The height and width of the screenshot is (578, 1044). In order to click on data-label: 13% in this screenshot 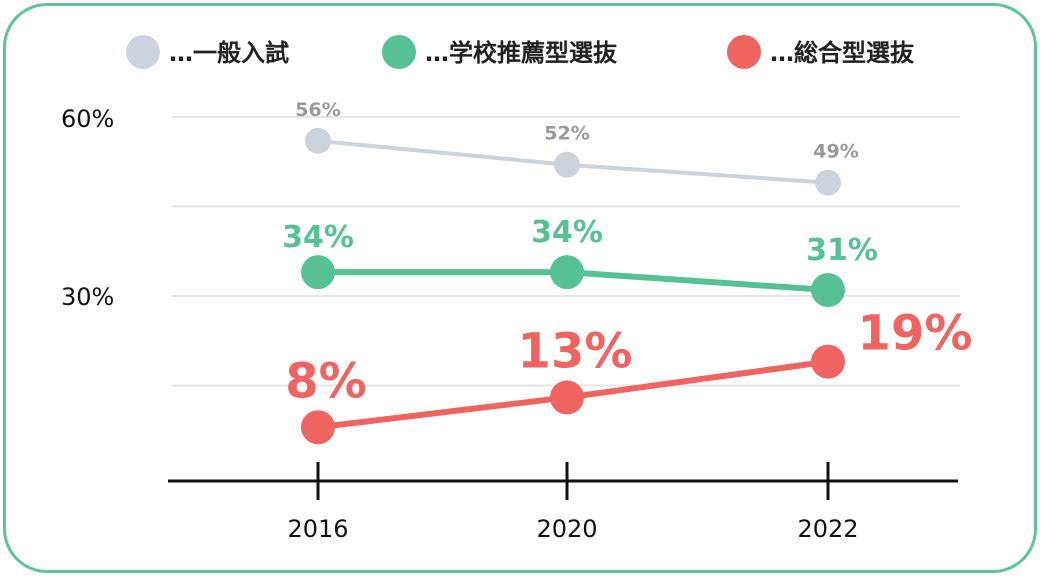, I will do `click(575, 351)`.